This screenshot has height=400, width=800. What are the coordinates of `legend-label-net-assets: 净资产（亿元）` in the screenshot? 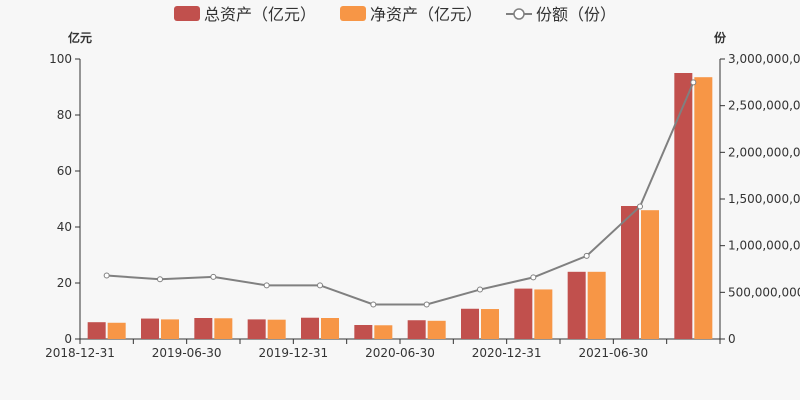 It's located at (426, 14).